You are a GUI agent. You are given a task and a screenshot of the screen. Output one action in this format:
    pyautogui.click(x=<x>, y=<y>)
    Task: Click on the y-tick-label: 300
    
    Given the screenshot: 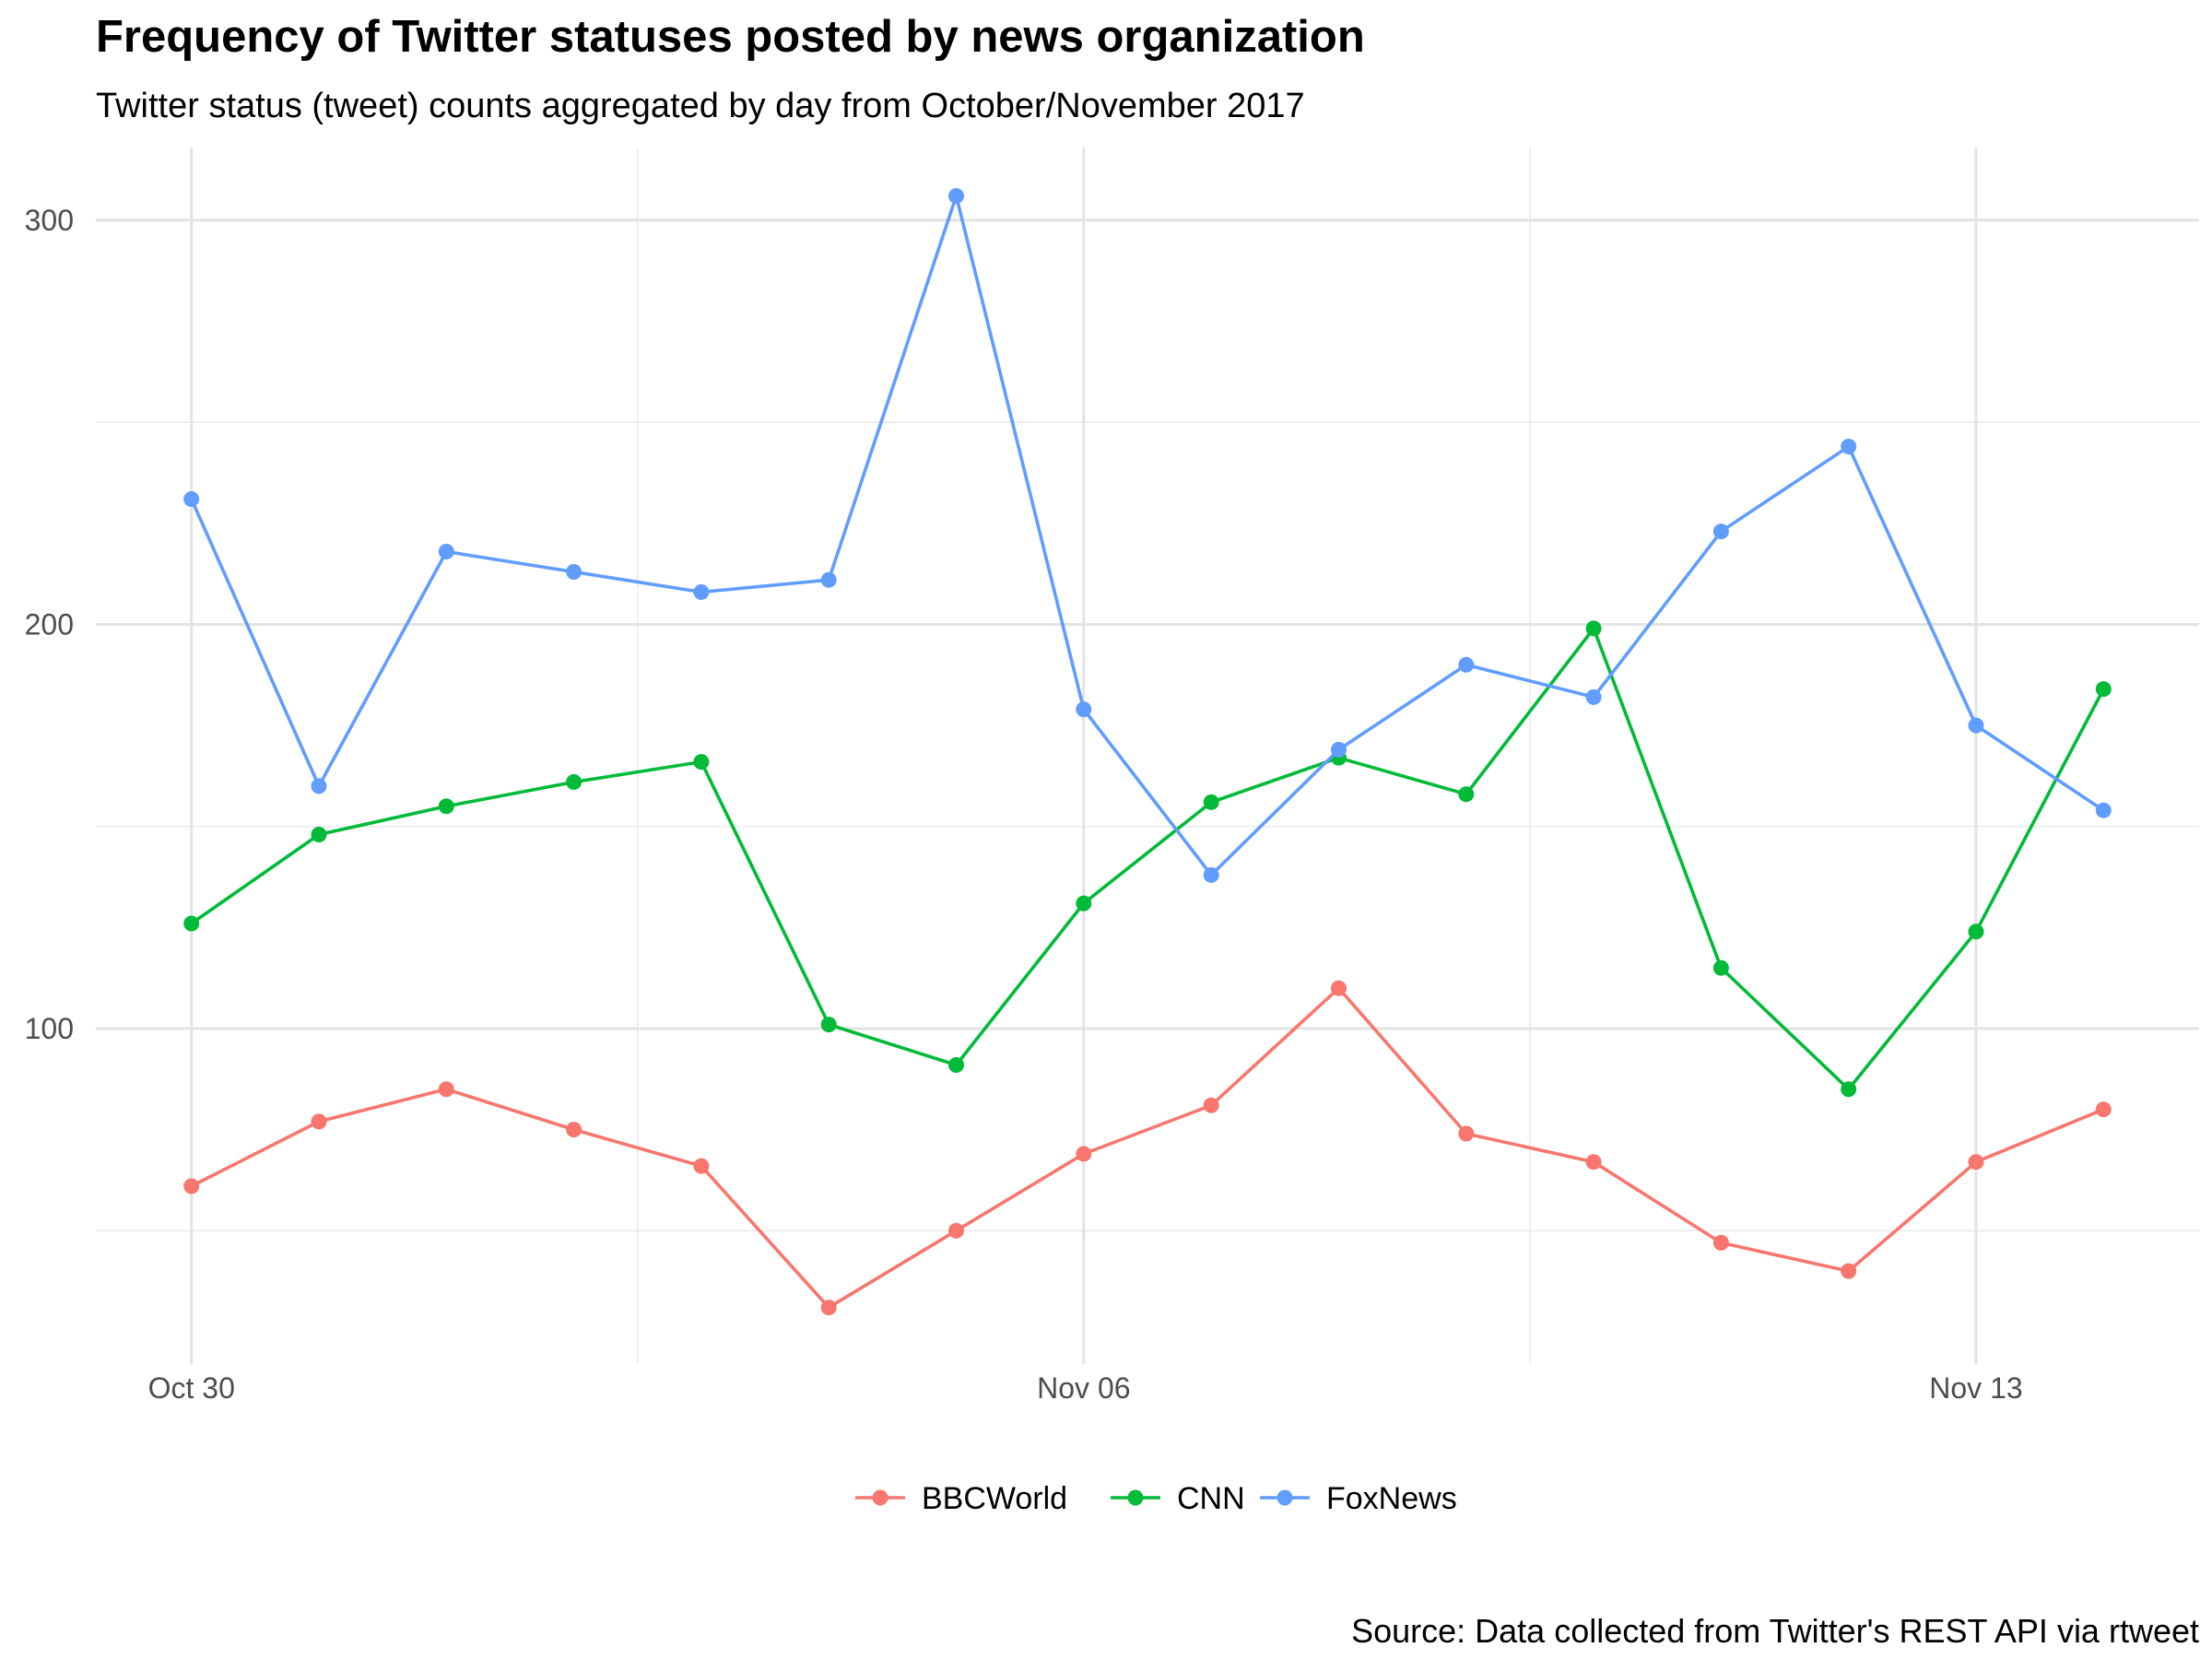 What is the action you would take?
    pyautogui.click(x=49, y=220)
    